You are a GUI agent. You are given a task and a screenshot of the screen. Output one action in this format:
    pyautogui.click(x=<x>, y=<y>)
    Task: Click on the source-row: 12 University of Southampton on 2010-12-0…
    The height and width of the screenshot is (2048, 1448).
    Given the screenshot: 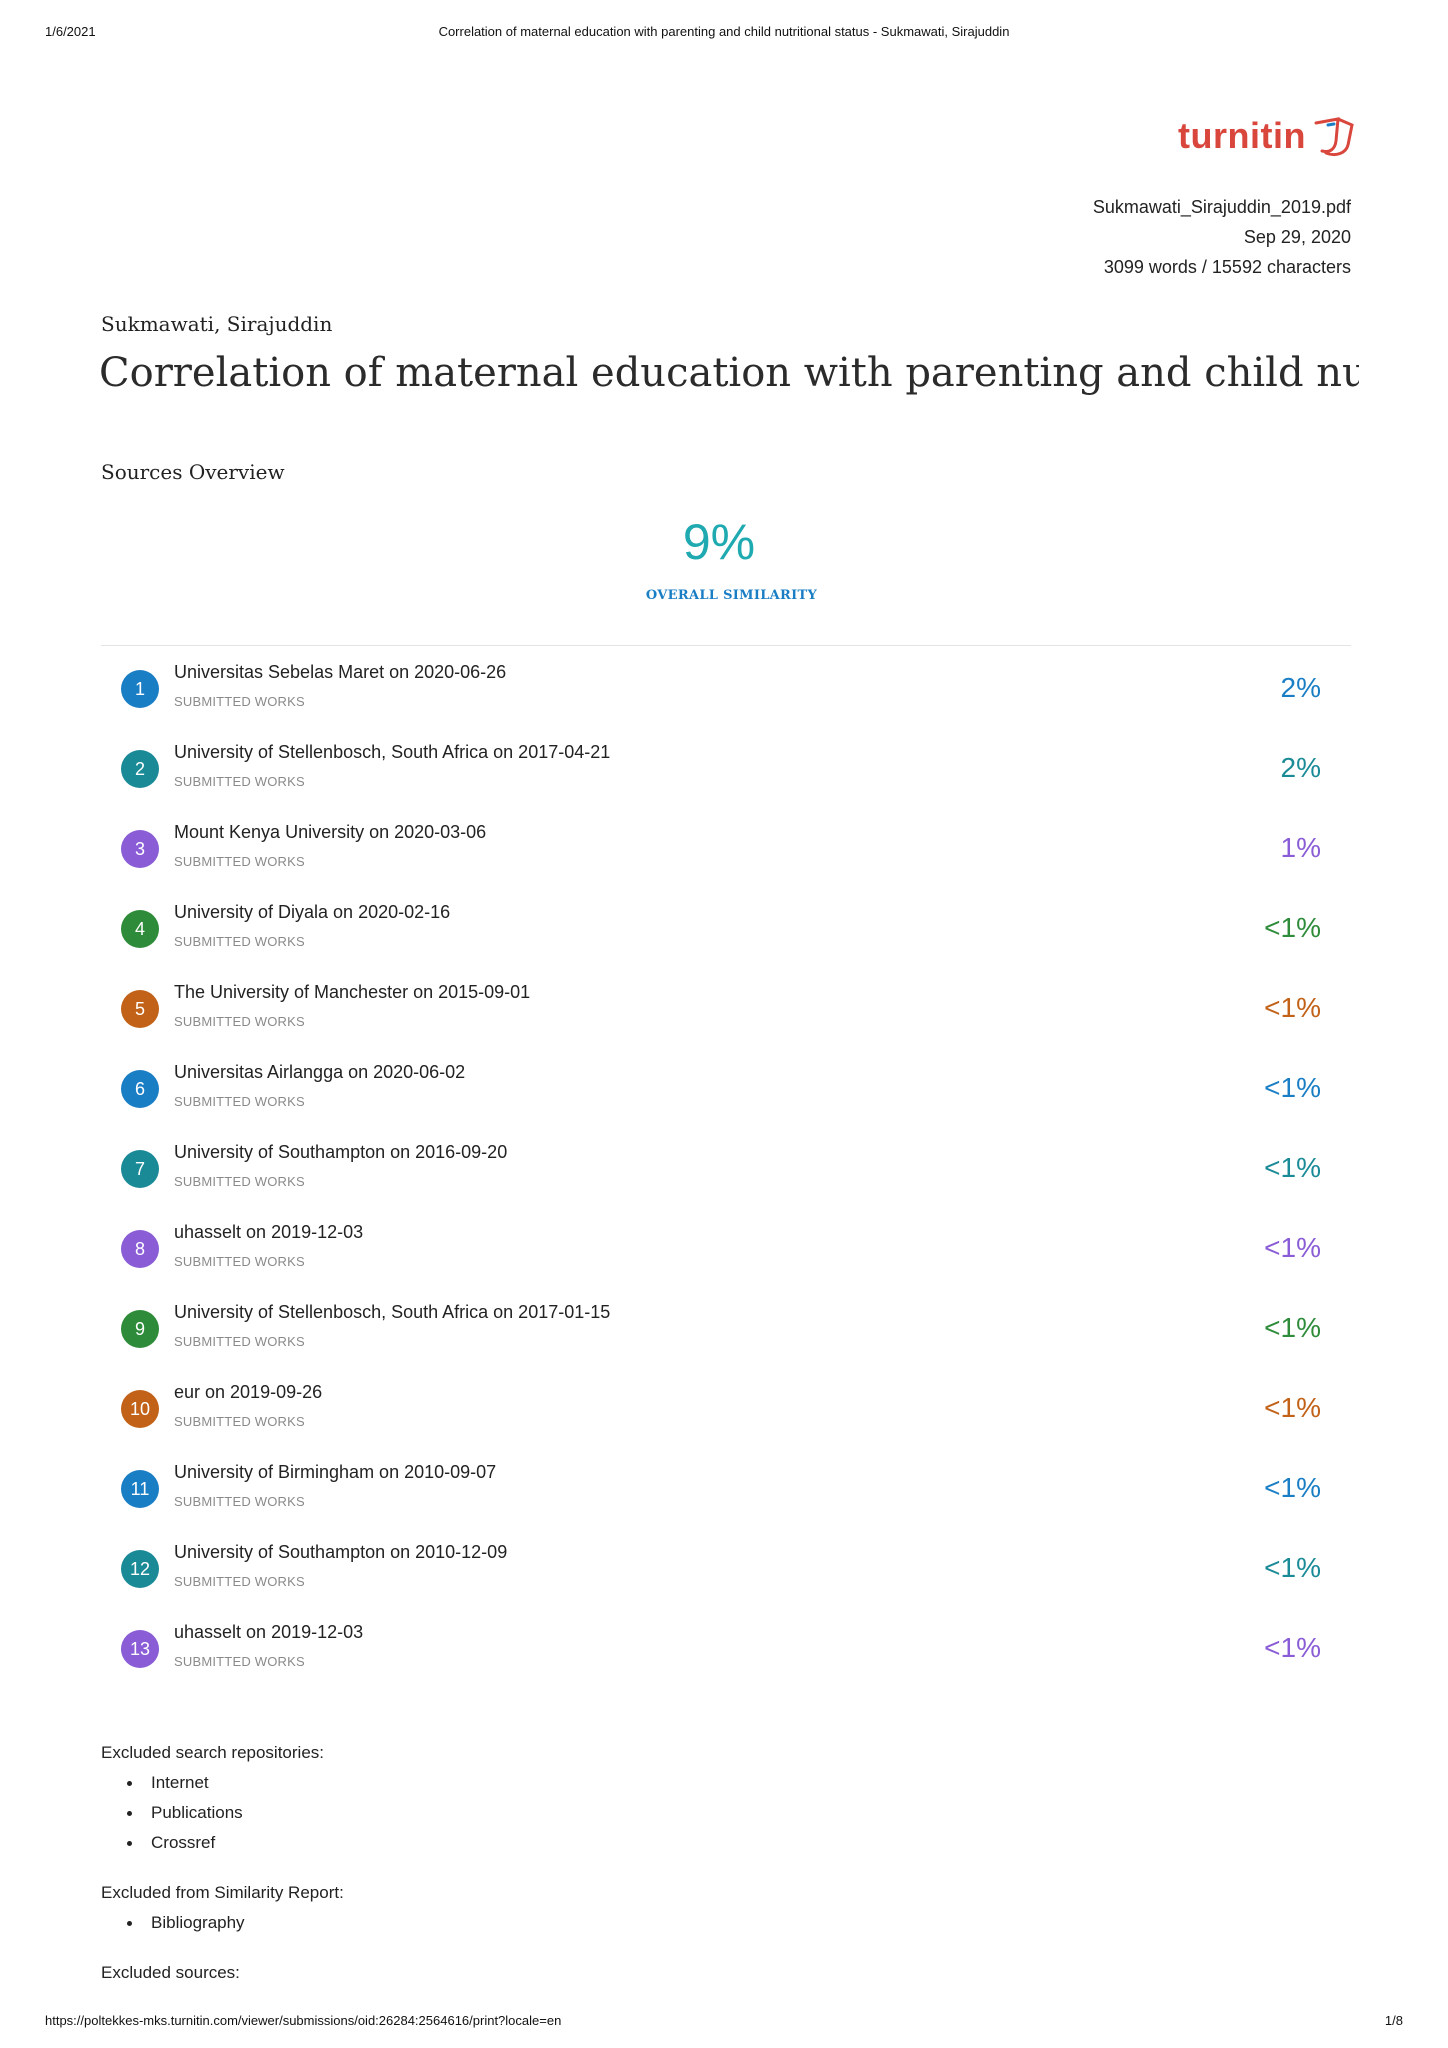 What is the action you would take?
    pyautogui.click(x=726, y=1572)
    